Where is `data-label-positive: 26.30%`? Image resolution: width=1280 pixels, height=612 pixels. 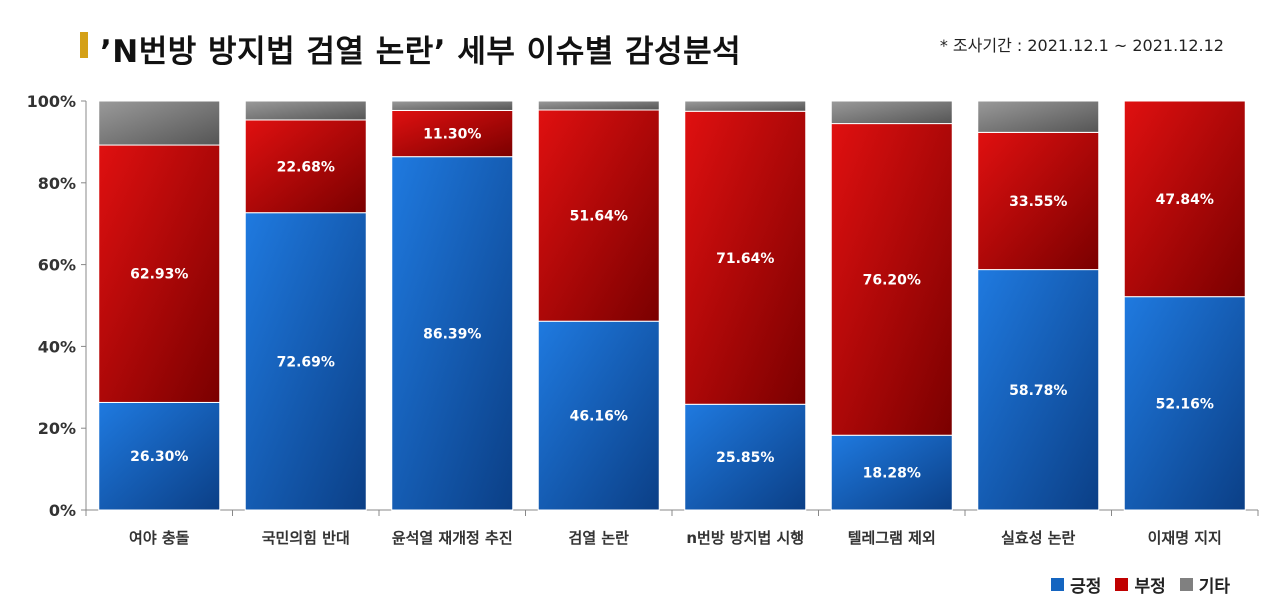
data-label-positive: 26.30% is located at coordinates (159, 457).